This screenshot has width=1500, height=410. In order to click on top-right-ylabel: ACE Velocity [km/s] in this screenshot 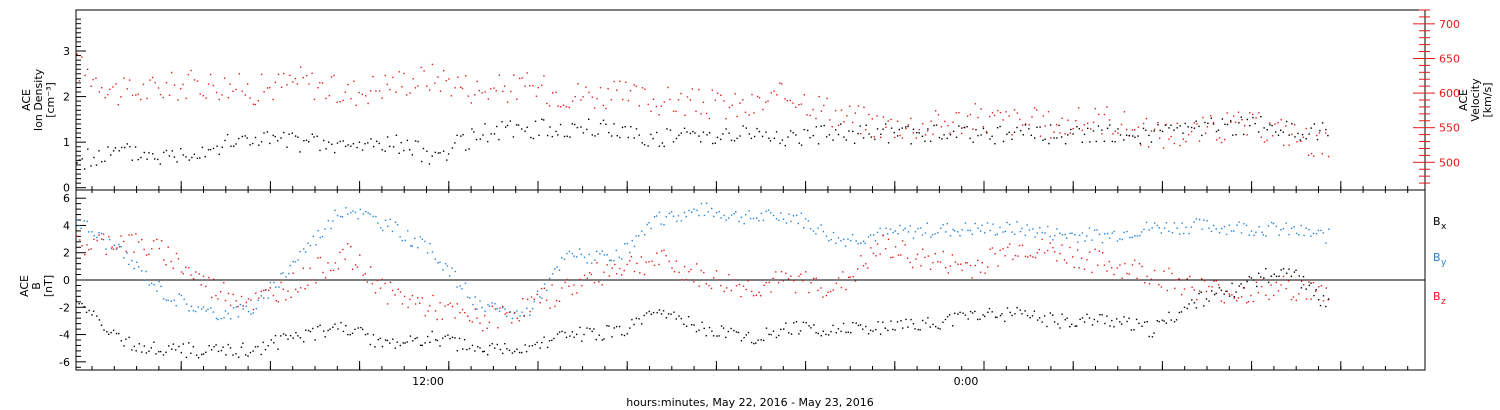, I will do `click(1475, 100)`.